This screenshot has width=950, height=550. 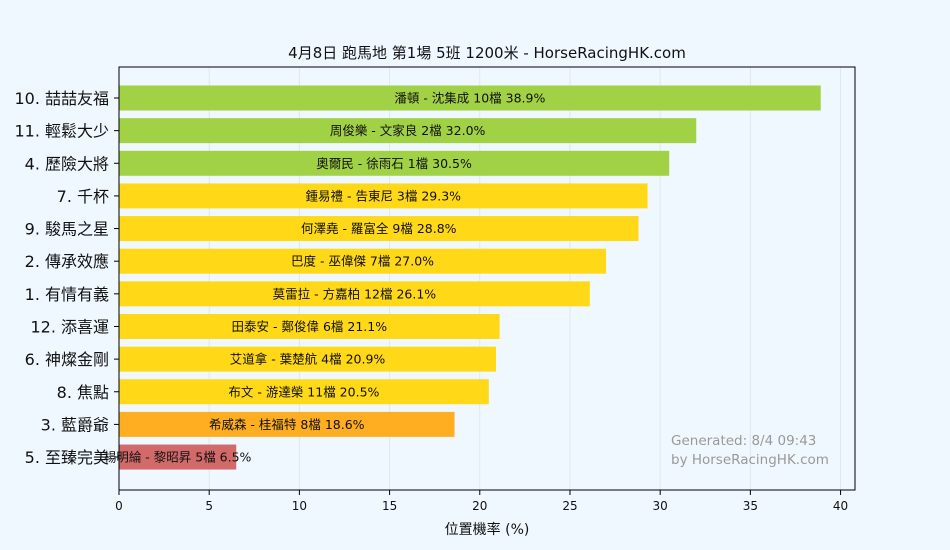 I want to click on bar-label: 艾道拿 - 葉楚航 4檔 20.9%, so click(x=308, y=359).